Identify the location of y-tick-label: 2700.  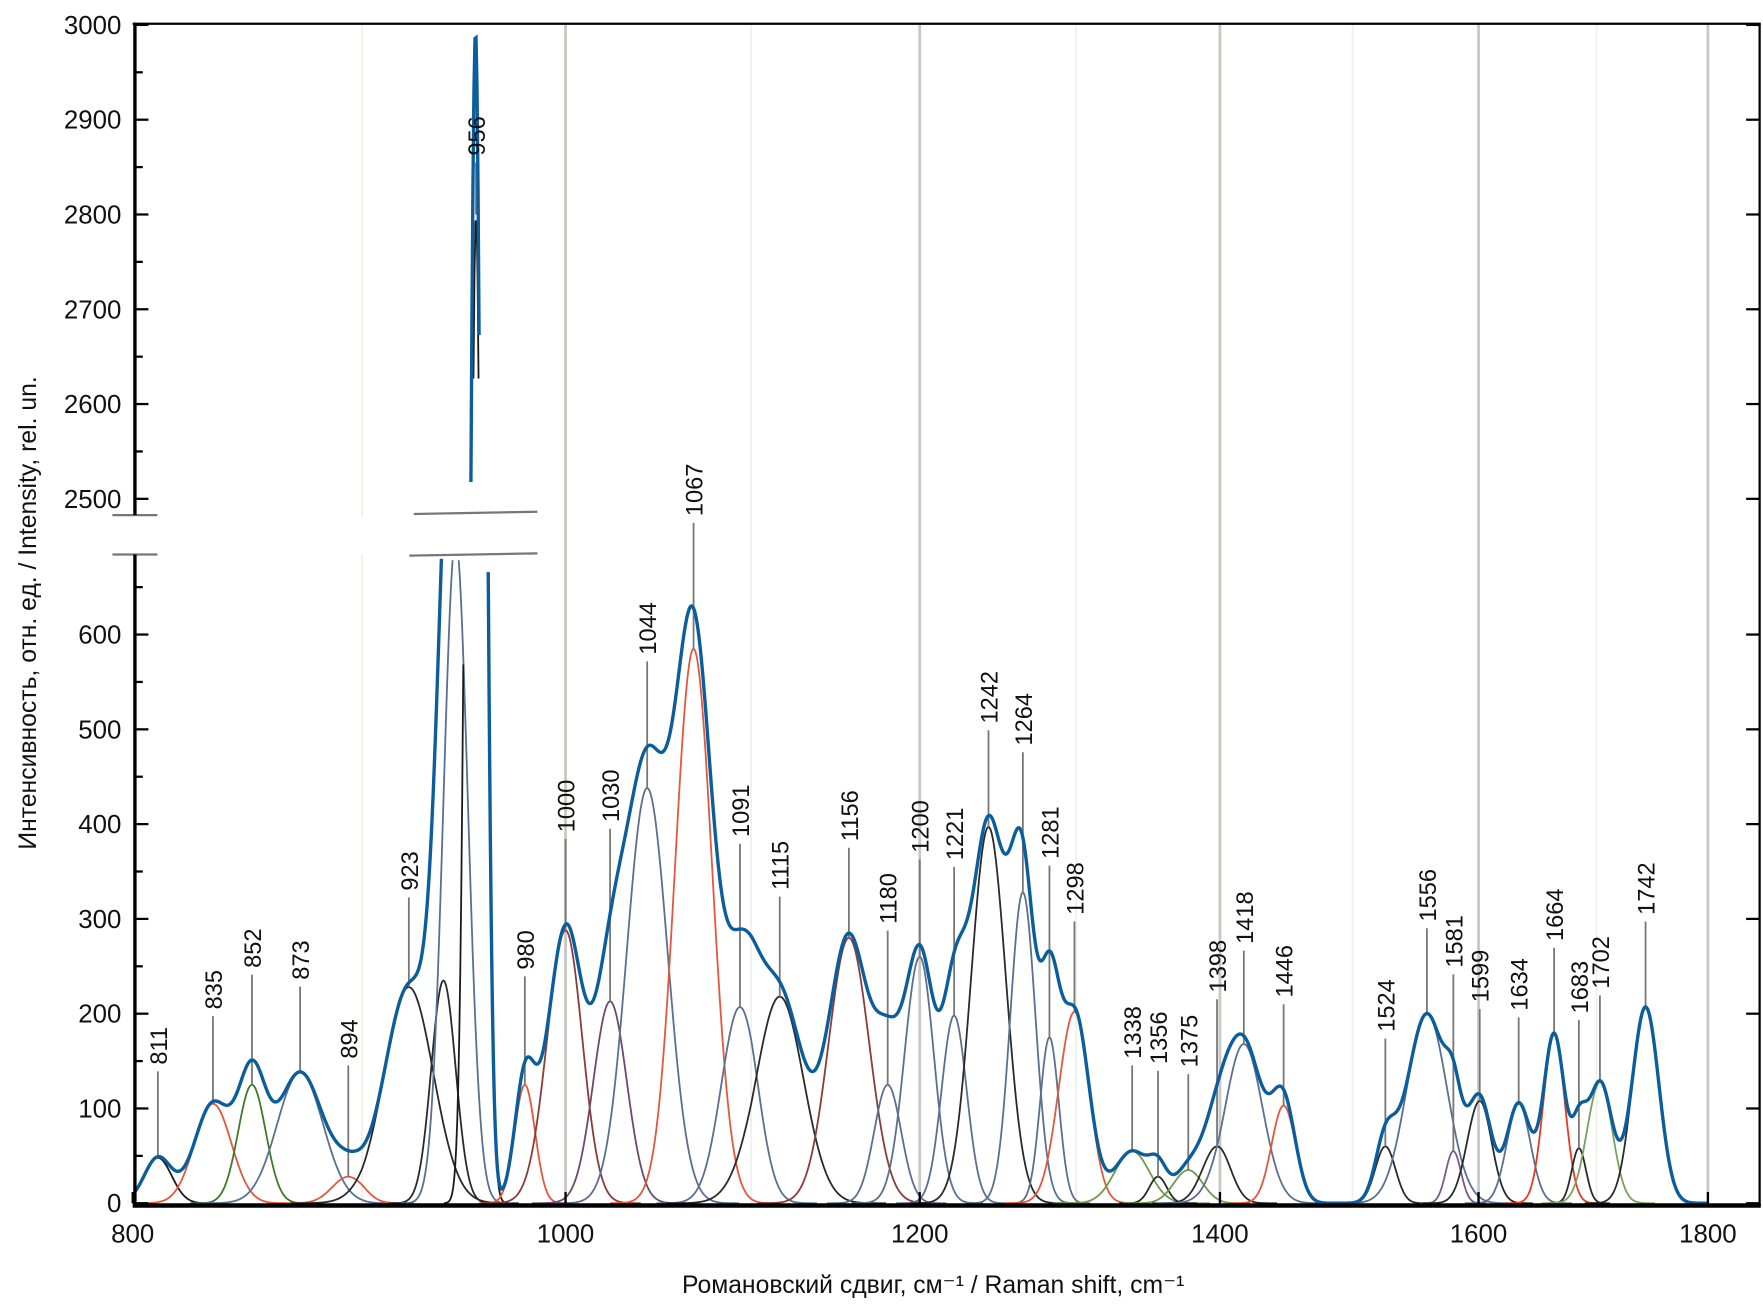
(93, 310).